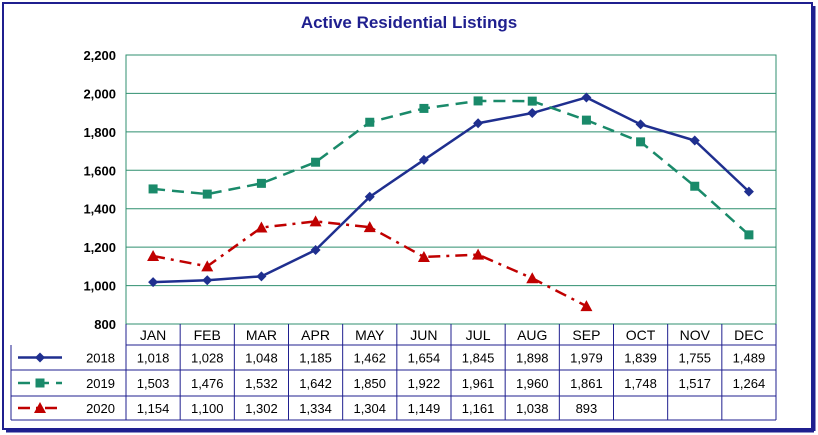 The height and width of the screenshot is (435, 818). What do you see at coordinates (153, 335) in the screenshot?
I see `x-tick-label: JAN` at bounding box center [153, 335].